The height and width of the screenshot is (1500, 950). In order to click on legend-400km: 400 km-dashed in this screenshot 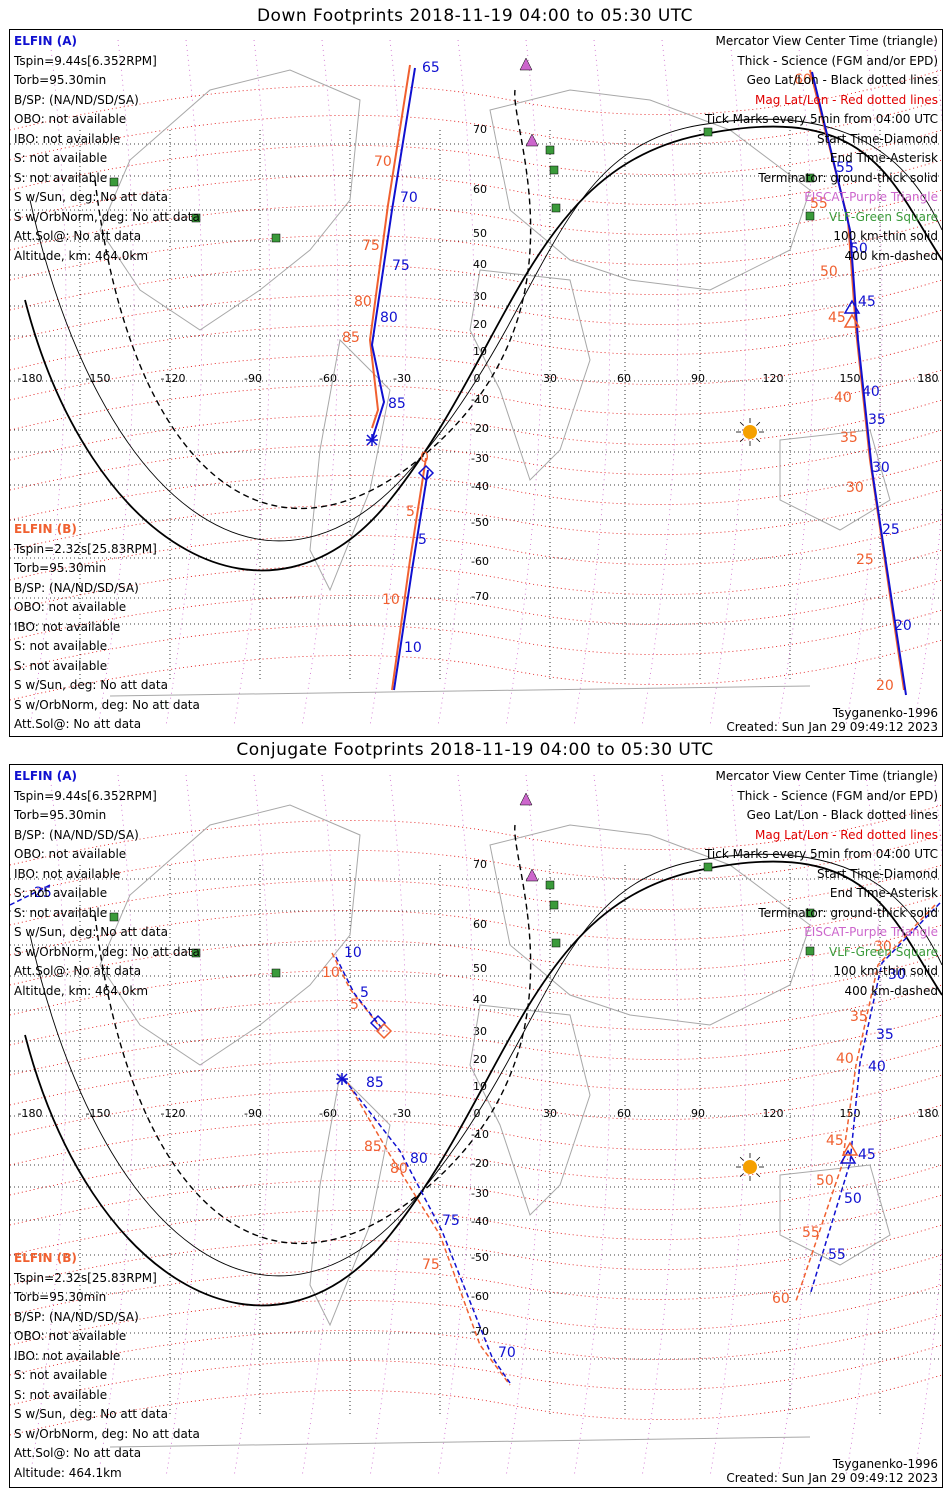, I will do `click(891, 255)`.